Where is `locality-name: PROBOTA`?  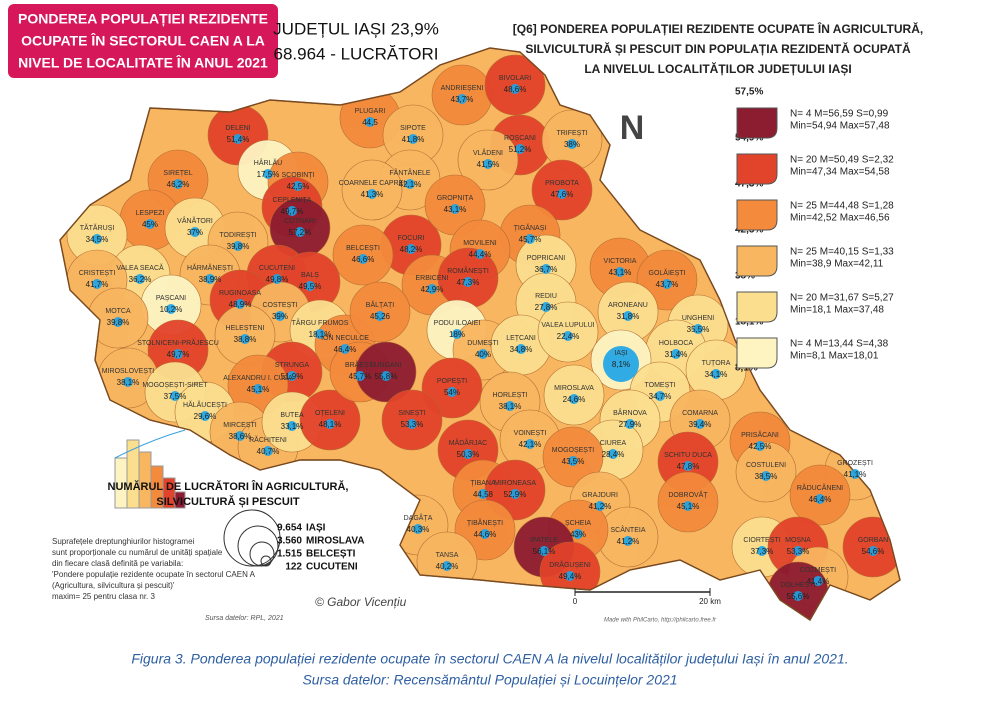
locality-name: PROBOTA is located at coordinates (562, 183).